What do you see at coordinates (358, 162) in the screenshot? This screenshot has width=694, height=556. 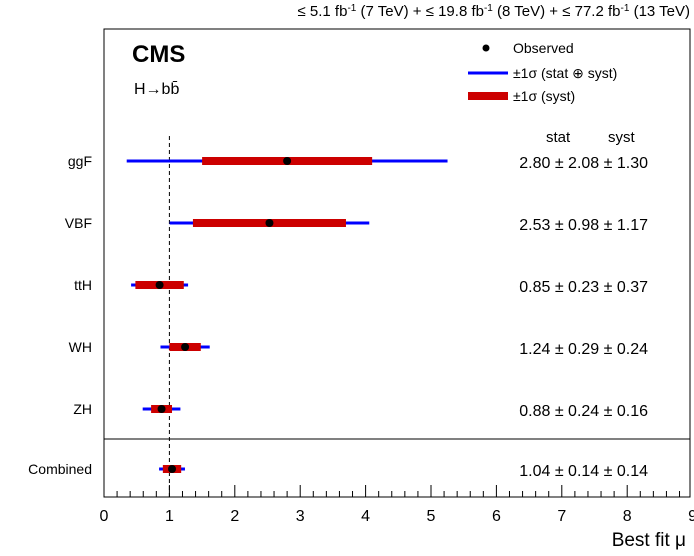 I see `row-ggf: ggF 2.80 ± 2.08 ± 1.30` at bounding box center [358, 162].